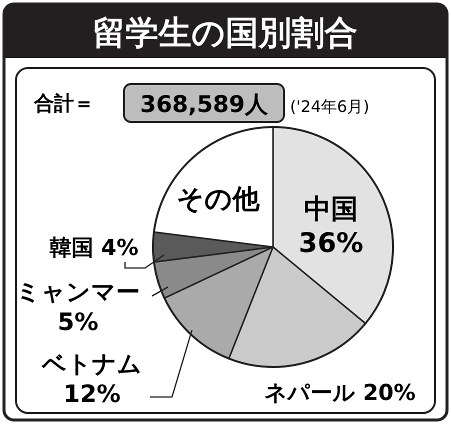  What do you see at coordinates (92, 394) in the screenshot?
I see `data-label: 12%` at bounding box center [92, 394].